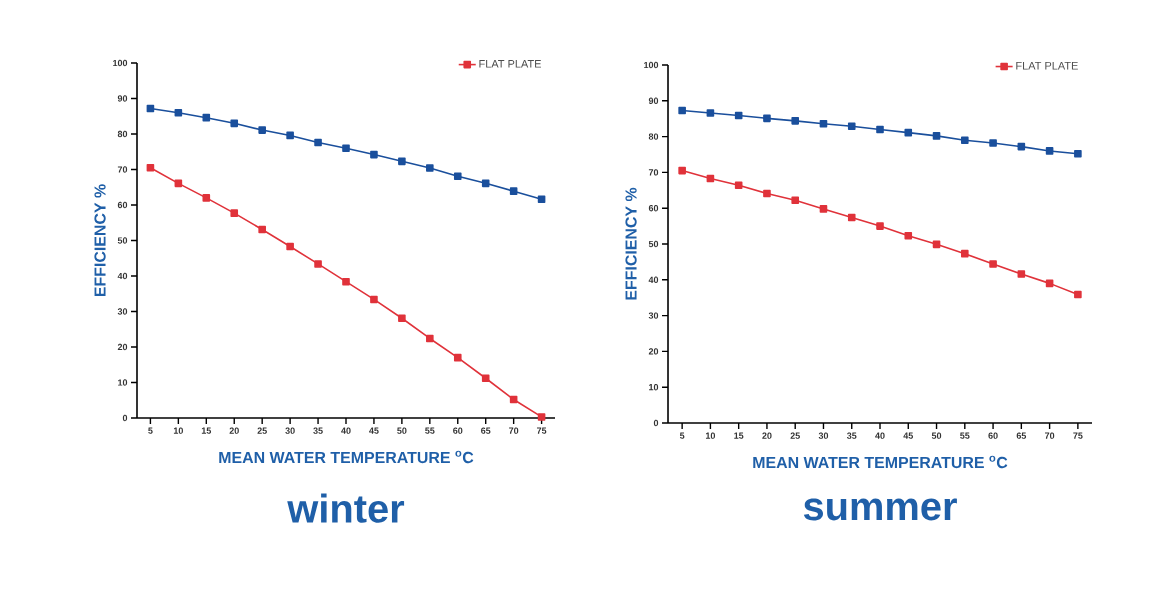 The height and width of the screenshot is (589, 1173). What do you see at coordinates (965, 435) in the screenshot?
I see `x-tick-label: 55` at bounding box center [965, 435].